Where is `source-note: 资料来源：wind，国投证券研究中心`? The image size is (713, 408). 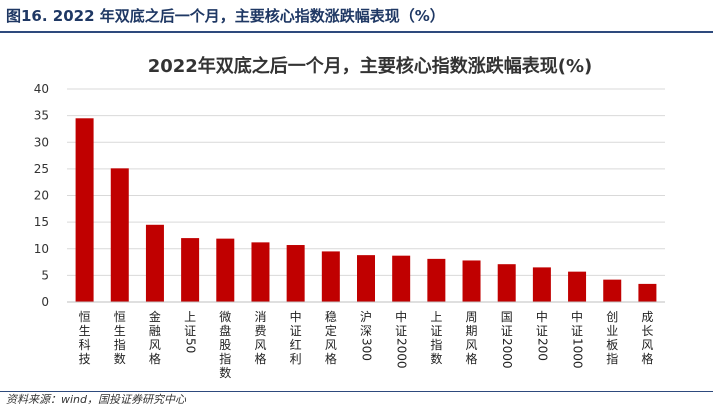
source-note: 资料来源：wind，国投证券研究中心 is located at coordinates (96, 399).